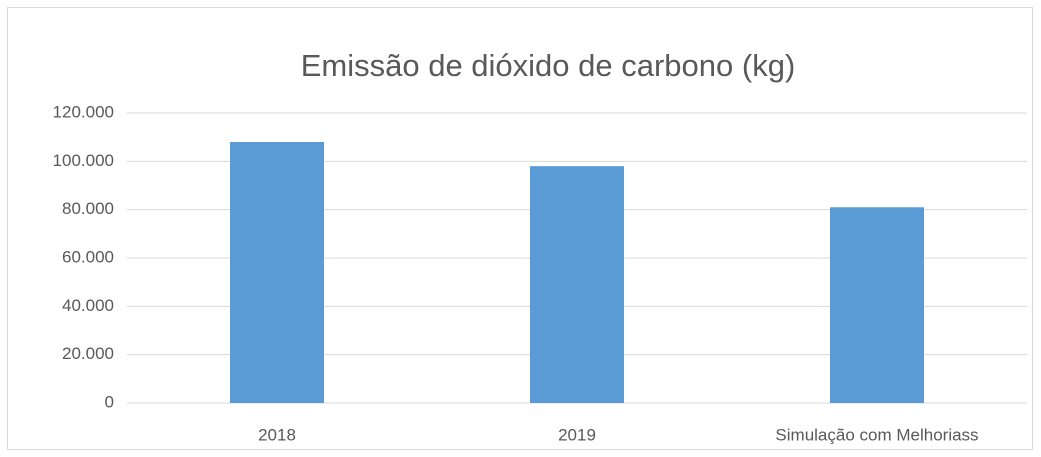  Describe the element at coordinates (88, 208) in the screenshot. I see `y-tick-label: 80.000` at that location.